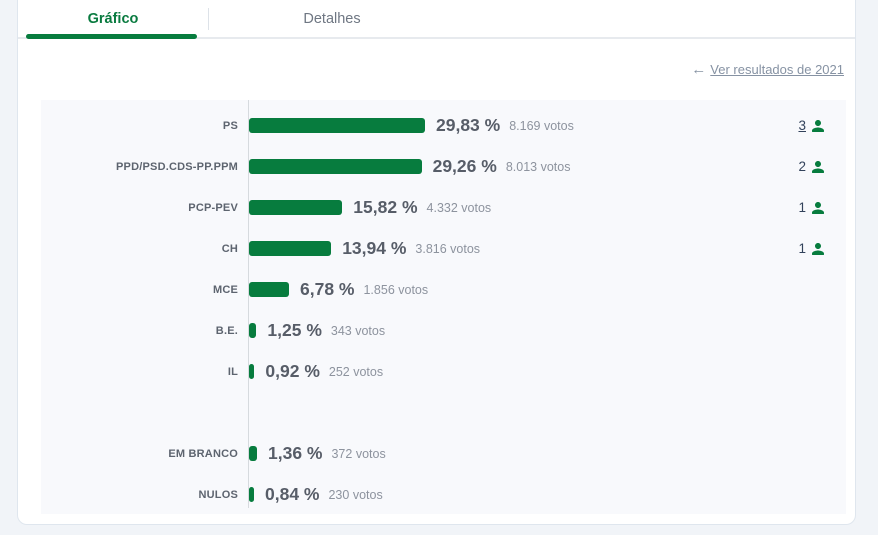 The image size is (878, 535). I want to click on group-spacer, so click(443, 412).